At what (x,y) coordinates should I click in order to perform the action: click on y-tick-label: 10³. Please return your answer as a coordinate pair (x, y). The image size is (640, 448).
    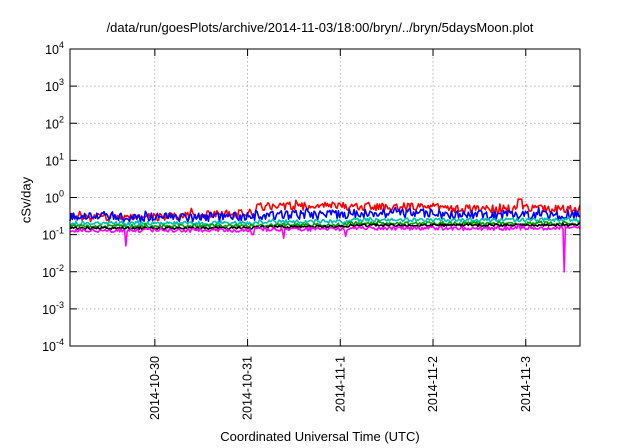
    Looking at the image, I should click on (54, 85).